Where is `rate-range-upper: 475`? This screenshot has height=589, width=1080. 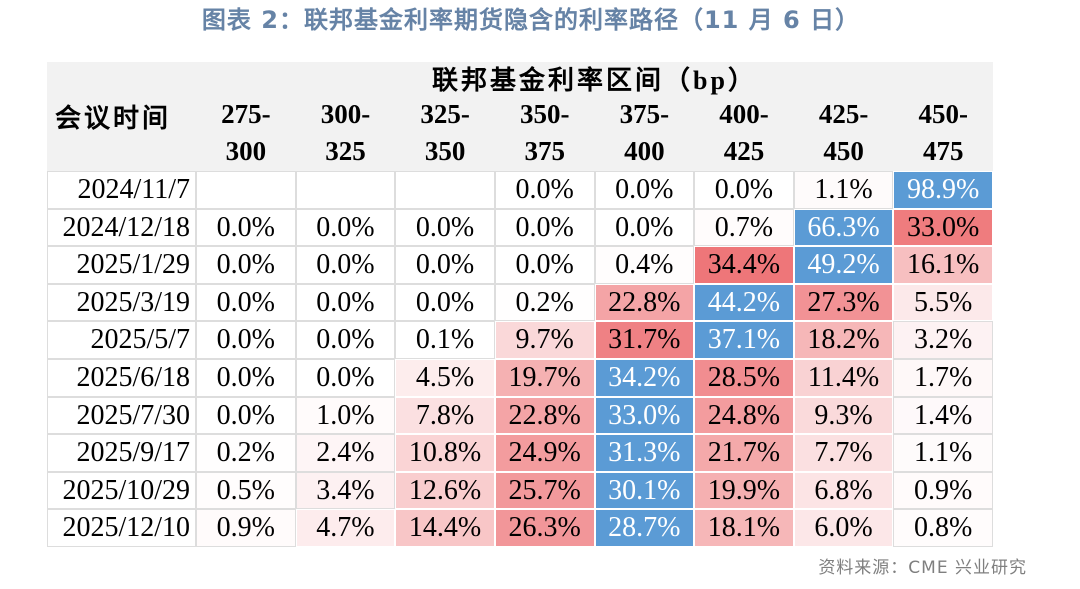 rate-range-upper: 475 is located at coordinates (943, 151).